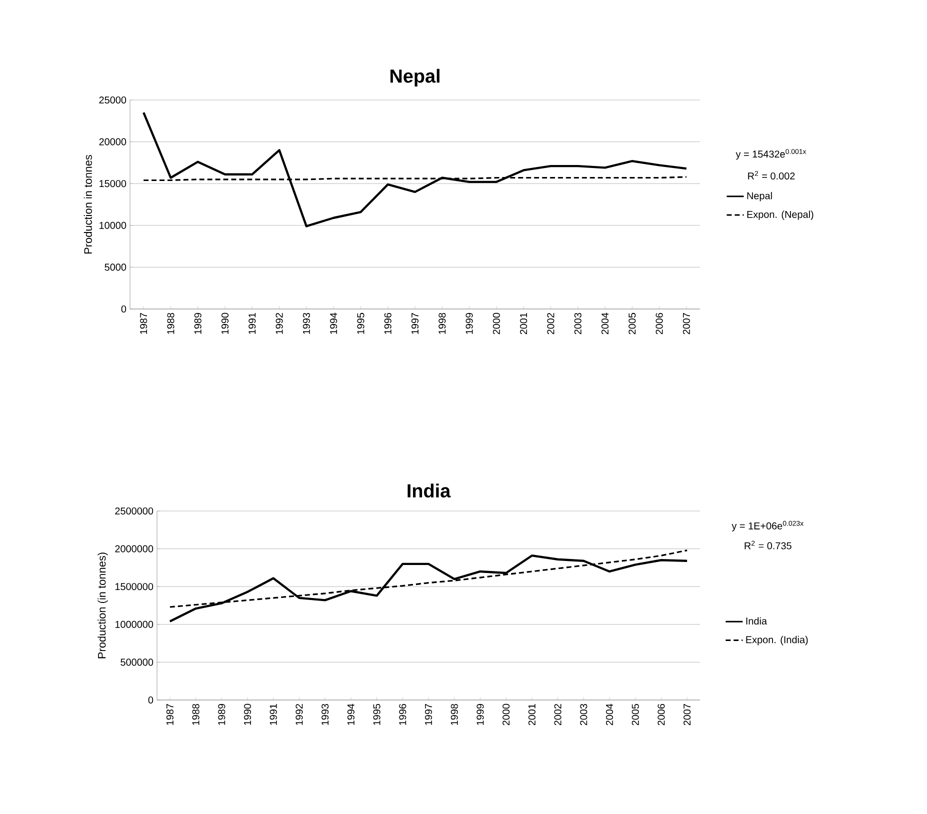 This screenshot has height=814, width=927. What do you see at coordinates (137, 662) in the screenshot?
I see `y-tick-label: 500000` at bounding box center [137, 662].